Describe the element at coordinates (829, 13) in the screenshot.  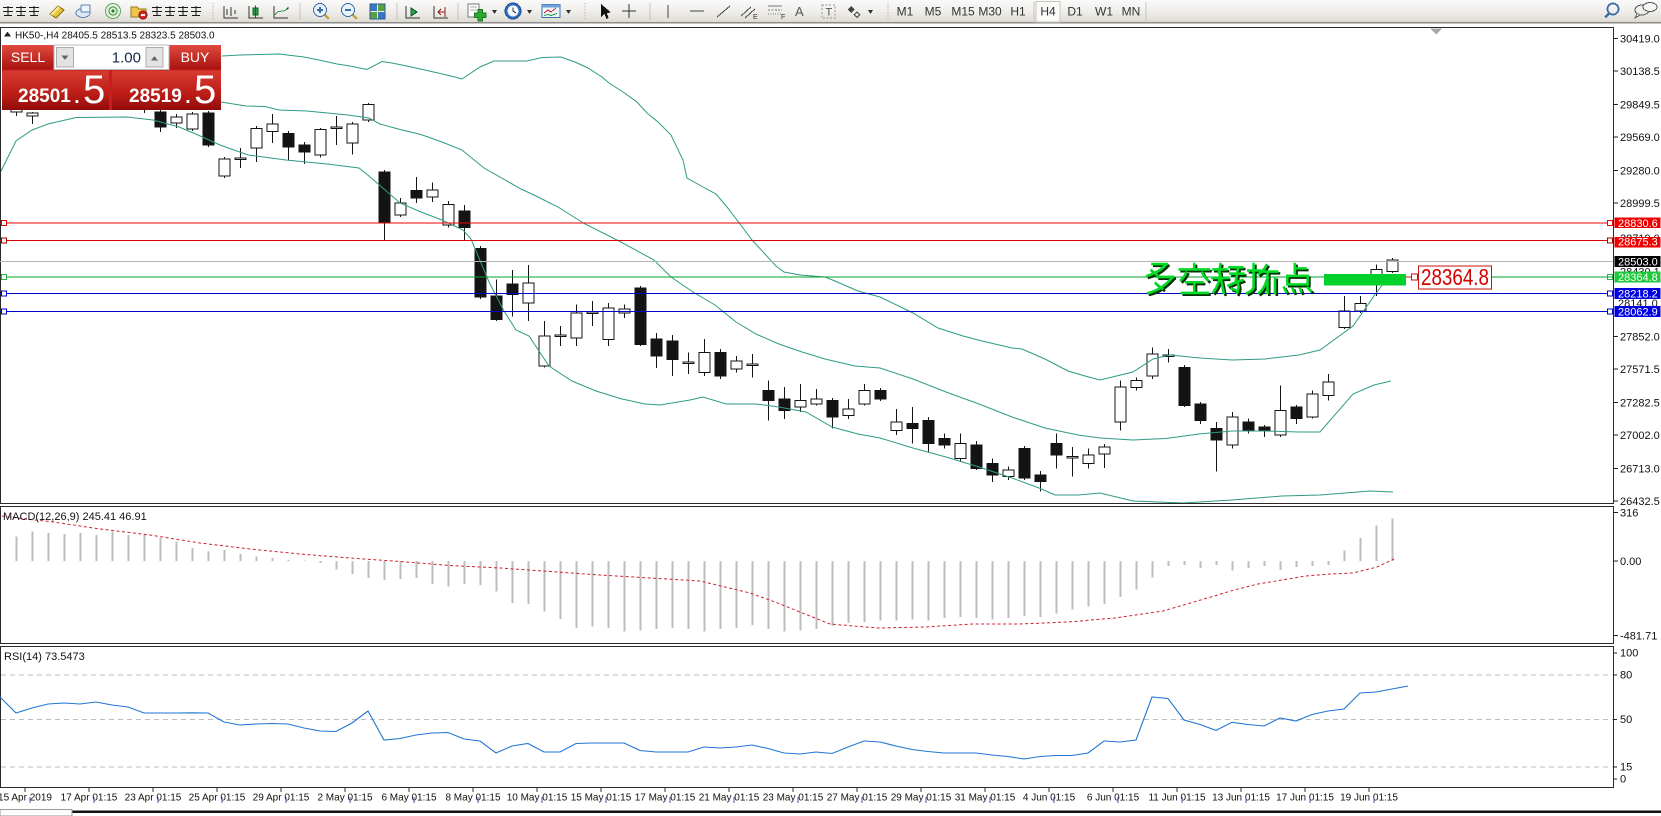
I see `svg-text: T` at that location.